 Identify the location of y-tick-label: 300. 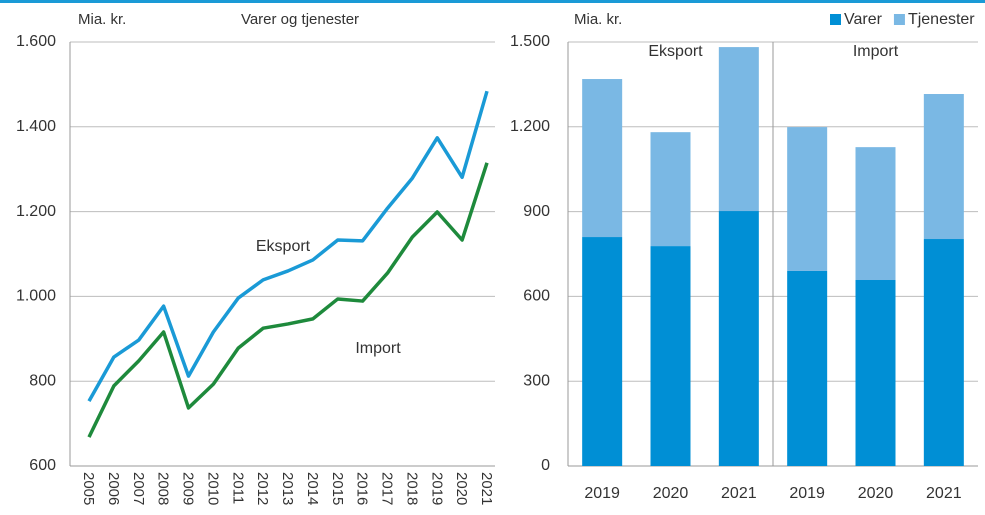
(536, 380).